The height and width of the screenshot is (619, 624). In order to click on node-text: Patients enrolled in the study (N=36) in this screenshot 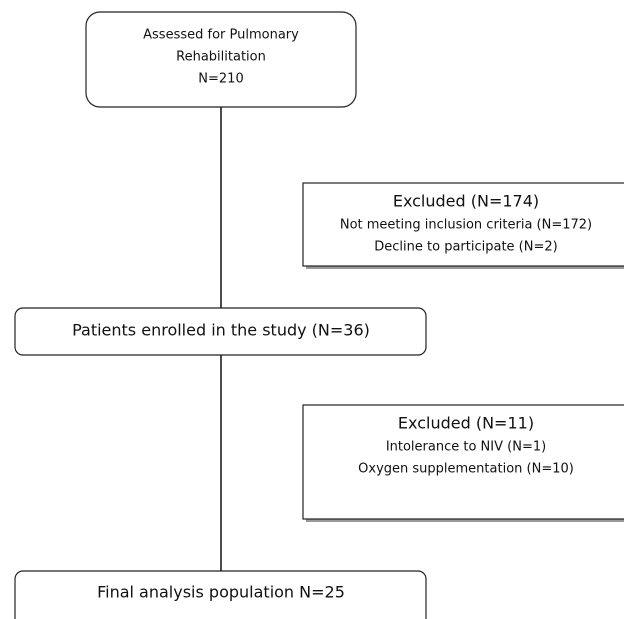, I will do `click(221, 330)`.